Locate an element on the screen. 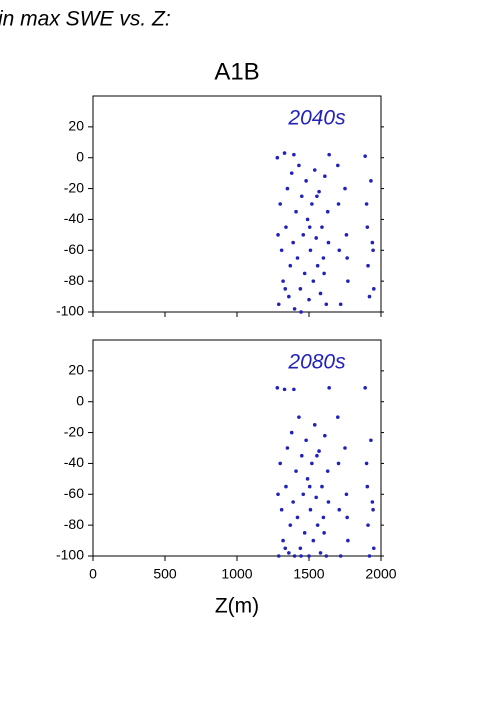  x-tick-label: 1500 is located at coordinates (308, 574).